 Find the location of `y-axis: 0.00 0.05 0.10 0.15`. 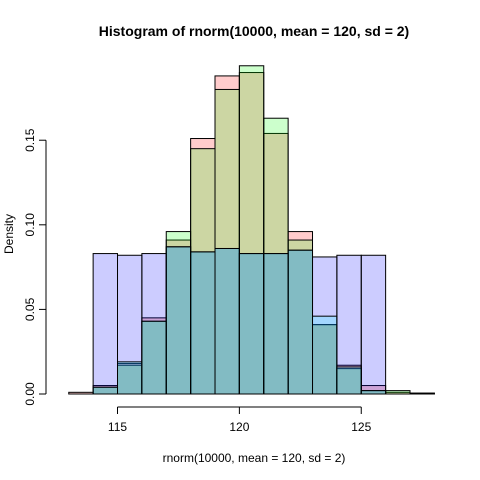

y-axis: 0.00 0.05 0.10 0.15 is located at coordinates (35, 267).